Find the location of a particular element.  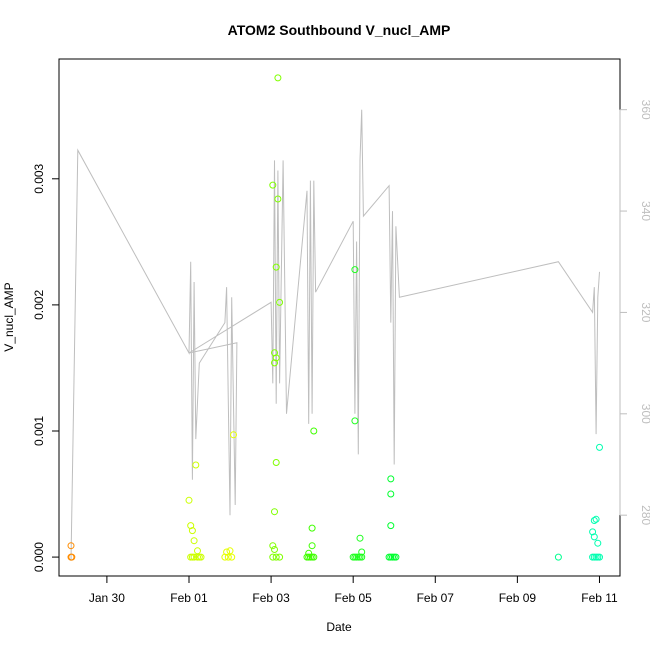

secondary-y-tick-label: 320 is located at coordinates (644, 312).